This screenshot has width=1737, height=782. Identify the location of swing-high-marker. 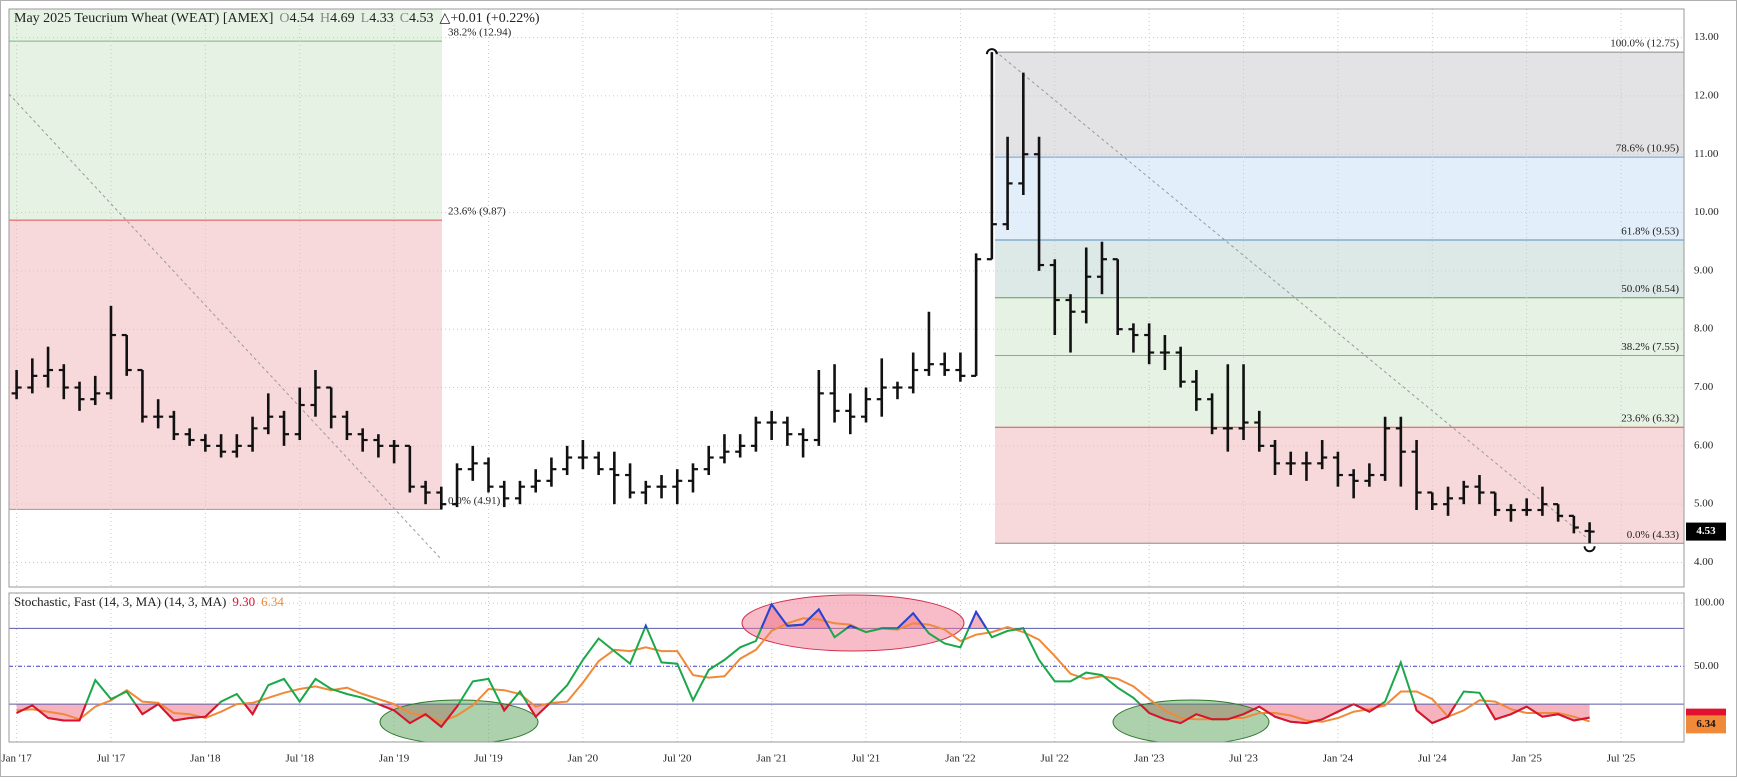
(991, 51).